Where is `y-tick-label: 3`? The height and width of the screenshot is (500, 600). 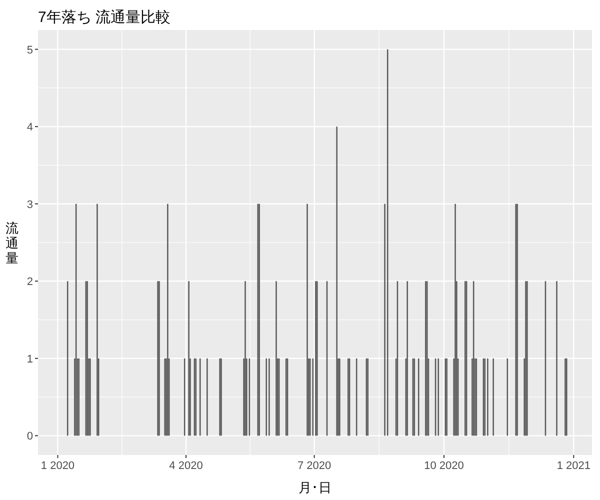 y-tick-label: 3 is located at coordinates (29, 204).